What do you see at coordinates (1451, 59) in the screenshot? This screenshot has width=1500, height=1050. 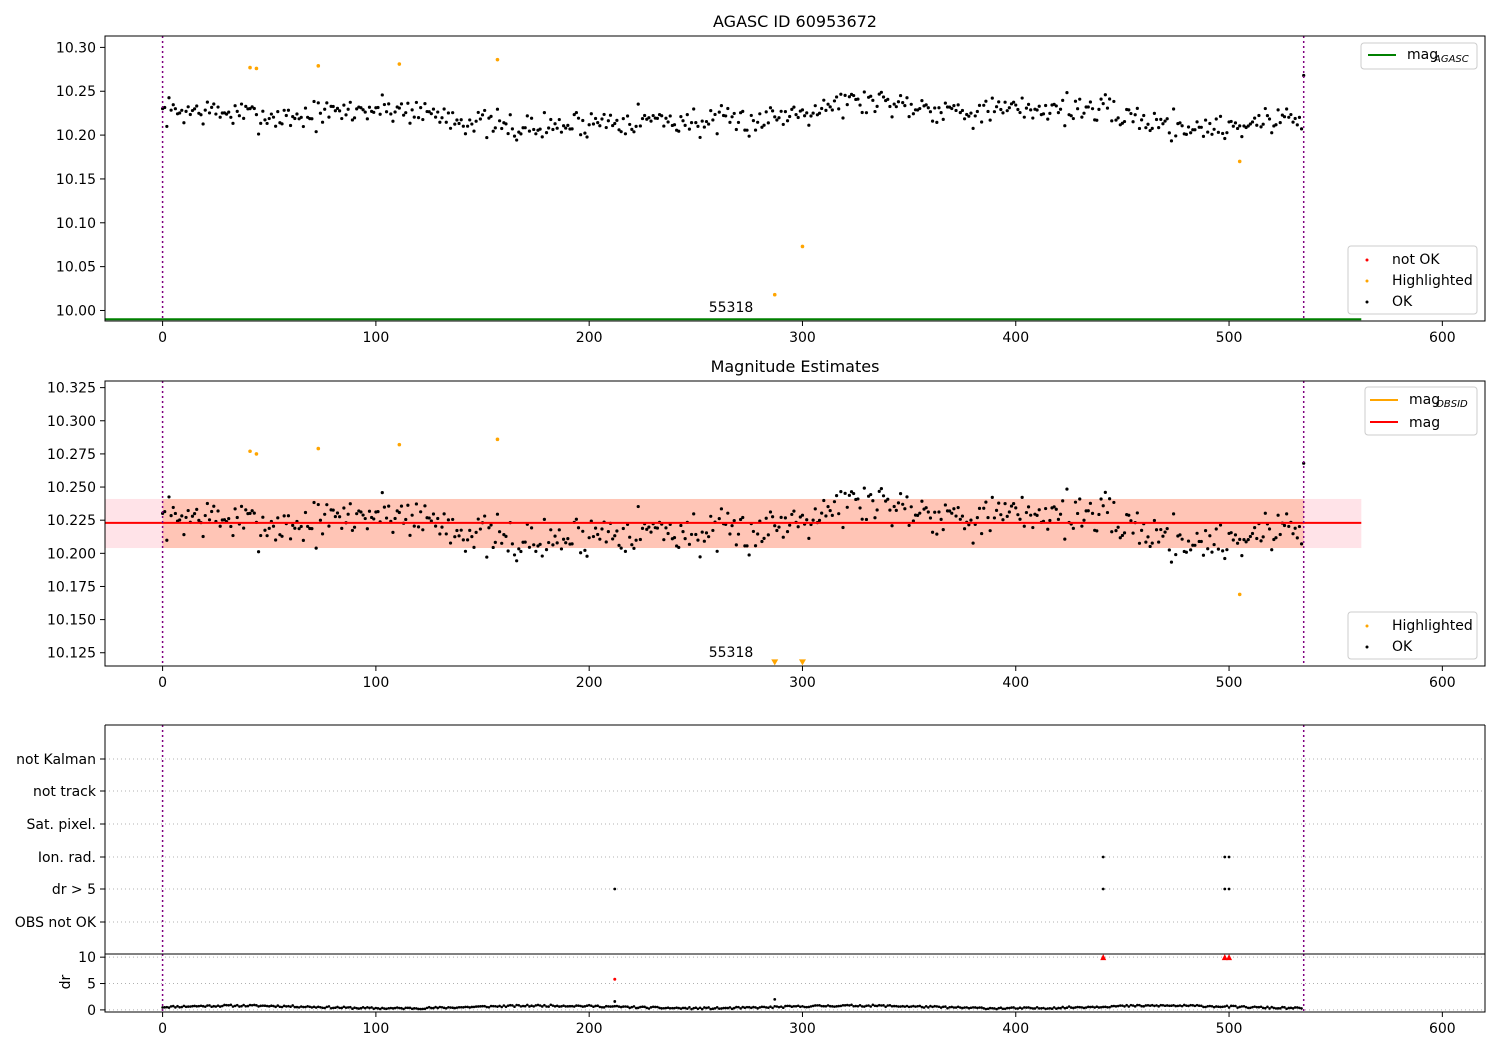 I see `legend-mag-agasc-subscript: AGASC` at bounding box center [1451, 59].